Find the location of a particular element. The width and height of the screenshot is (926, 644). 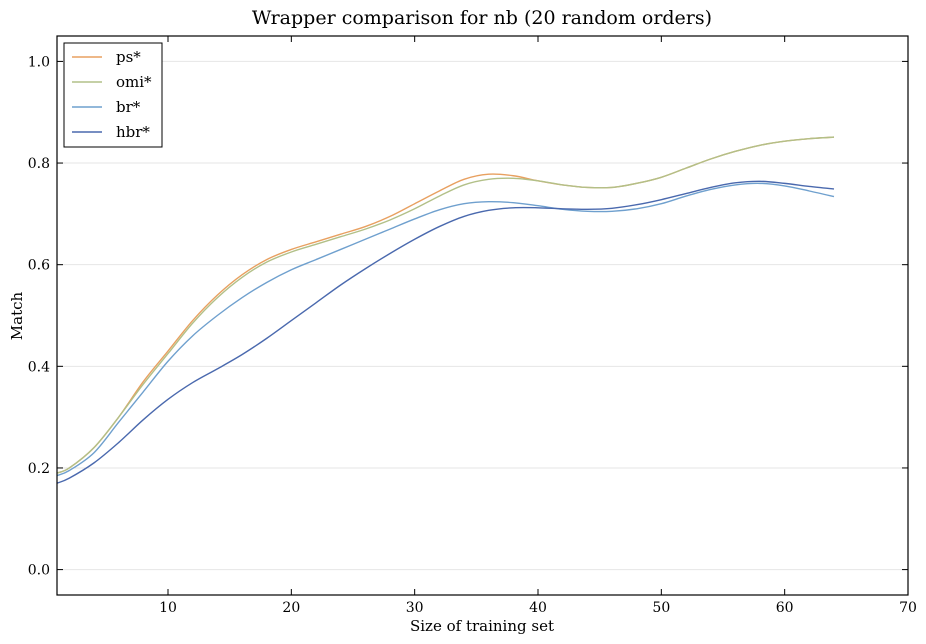

x-axis-label: Size of training set is located at coordinates (482, 626).